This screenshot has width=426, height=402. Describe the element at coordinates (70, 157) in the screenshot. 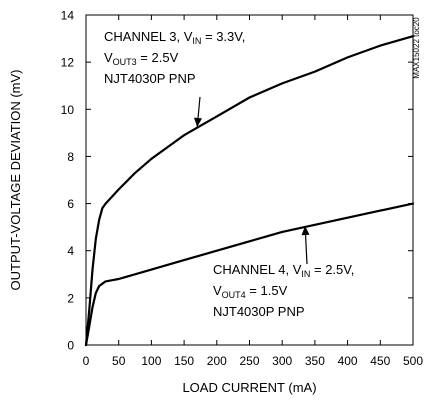

I see `y-tick-label: 8` at that location.